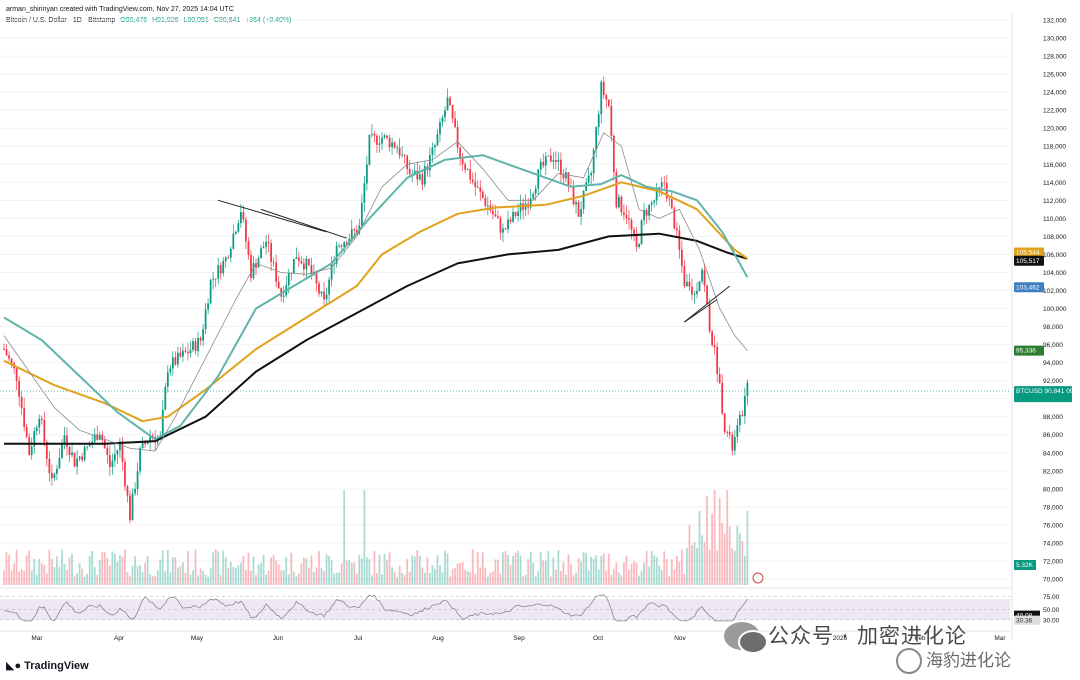  I want to click on y-tick-label: 124,000, so click(1055, 93).